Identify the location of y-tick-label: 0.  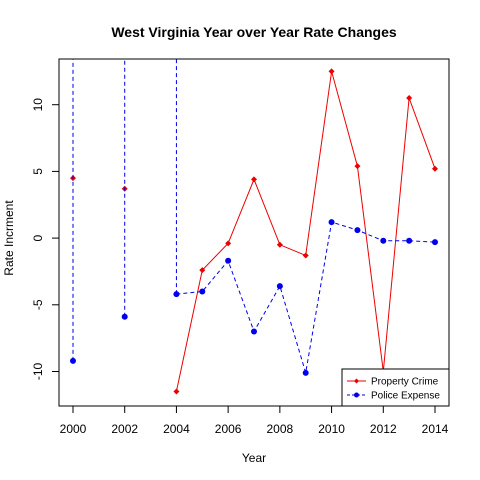
(38, 237).